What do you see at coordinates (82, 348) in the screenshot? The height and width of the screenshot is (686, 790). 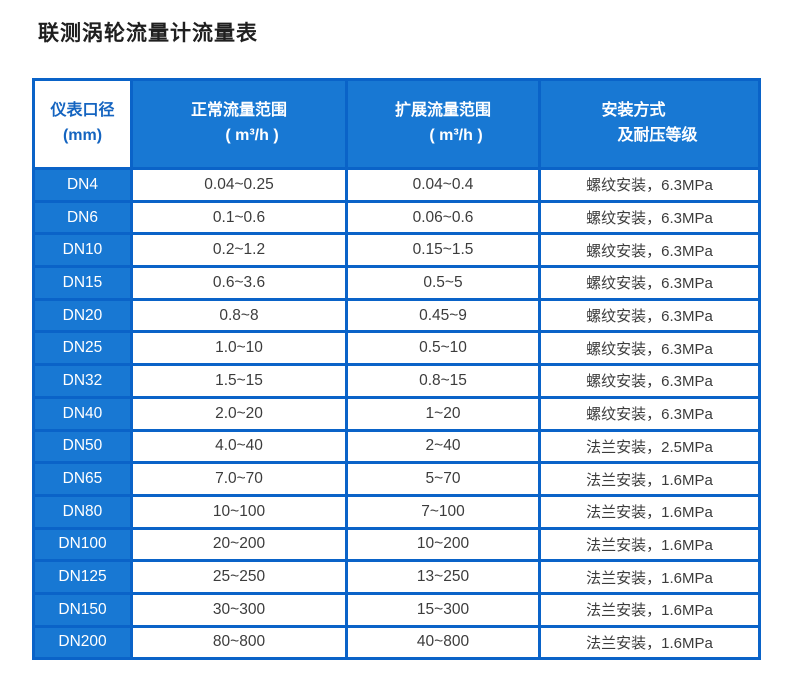 I see `diameter-cell: DN25` at bounding box center [82, 348].